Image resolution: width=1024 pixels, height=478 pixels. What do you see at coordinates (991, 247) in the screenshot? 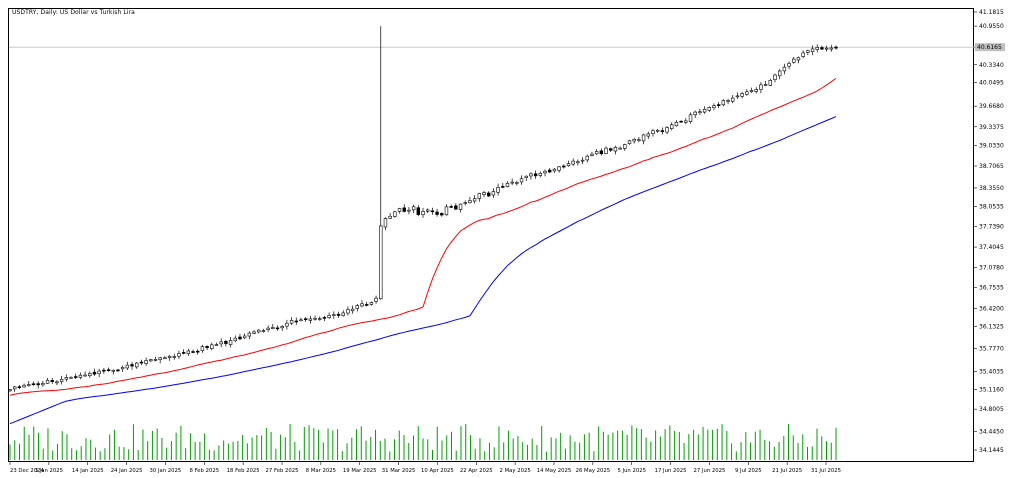
I see `price-axis-label: 37.4045` at bounding box center [991, 247].